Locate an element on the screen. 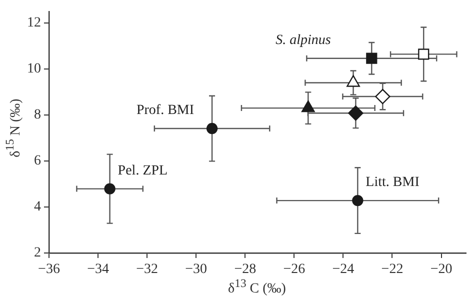 This screenshot has height=305, width=474. series-label: Pel. ZPL is located at coordinates (143, 170).